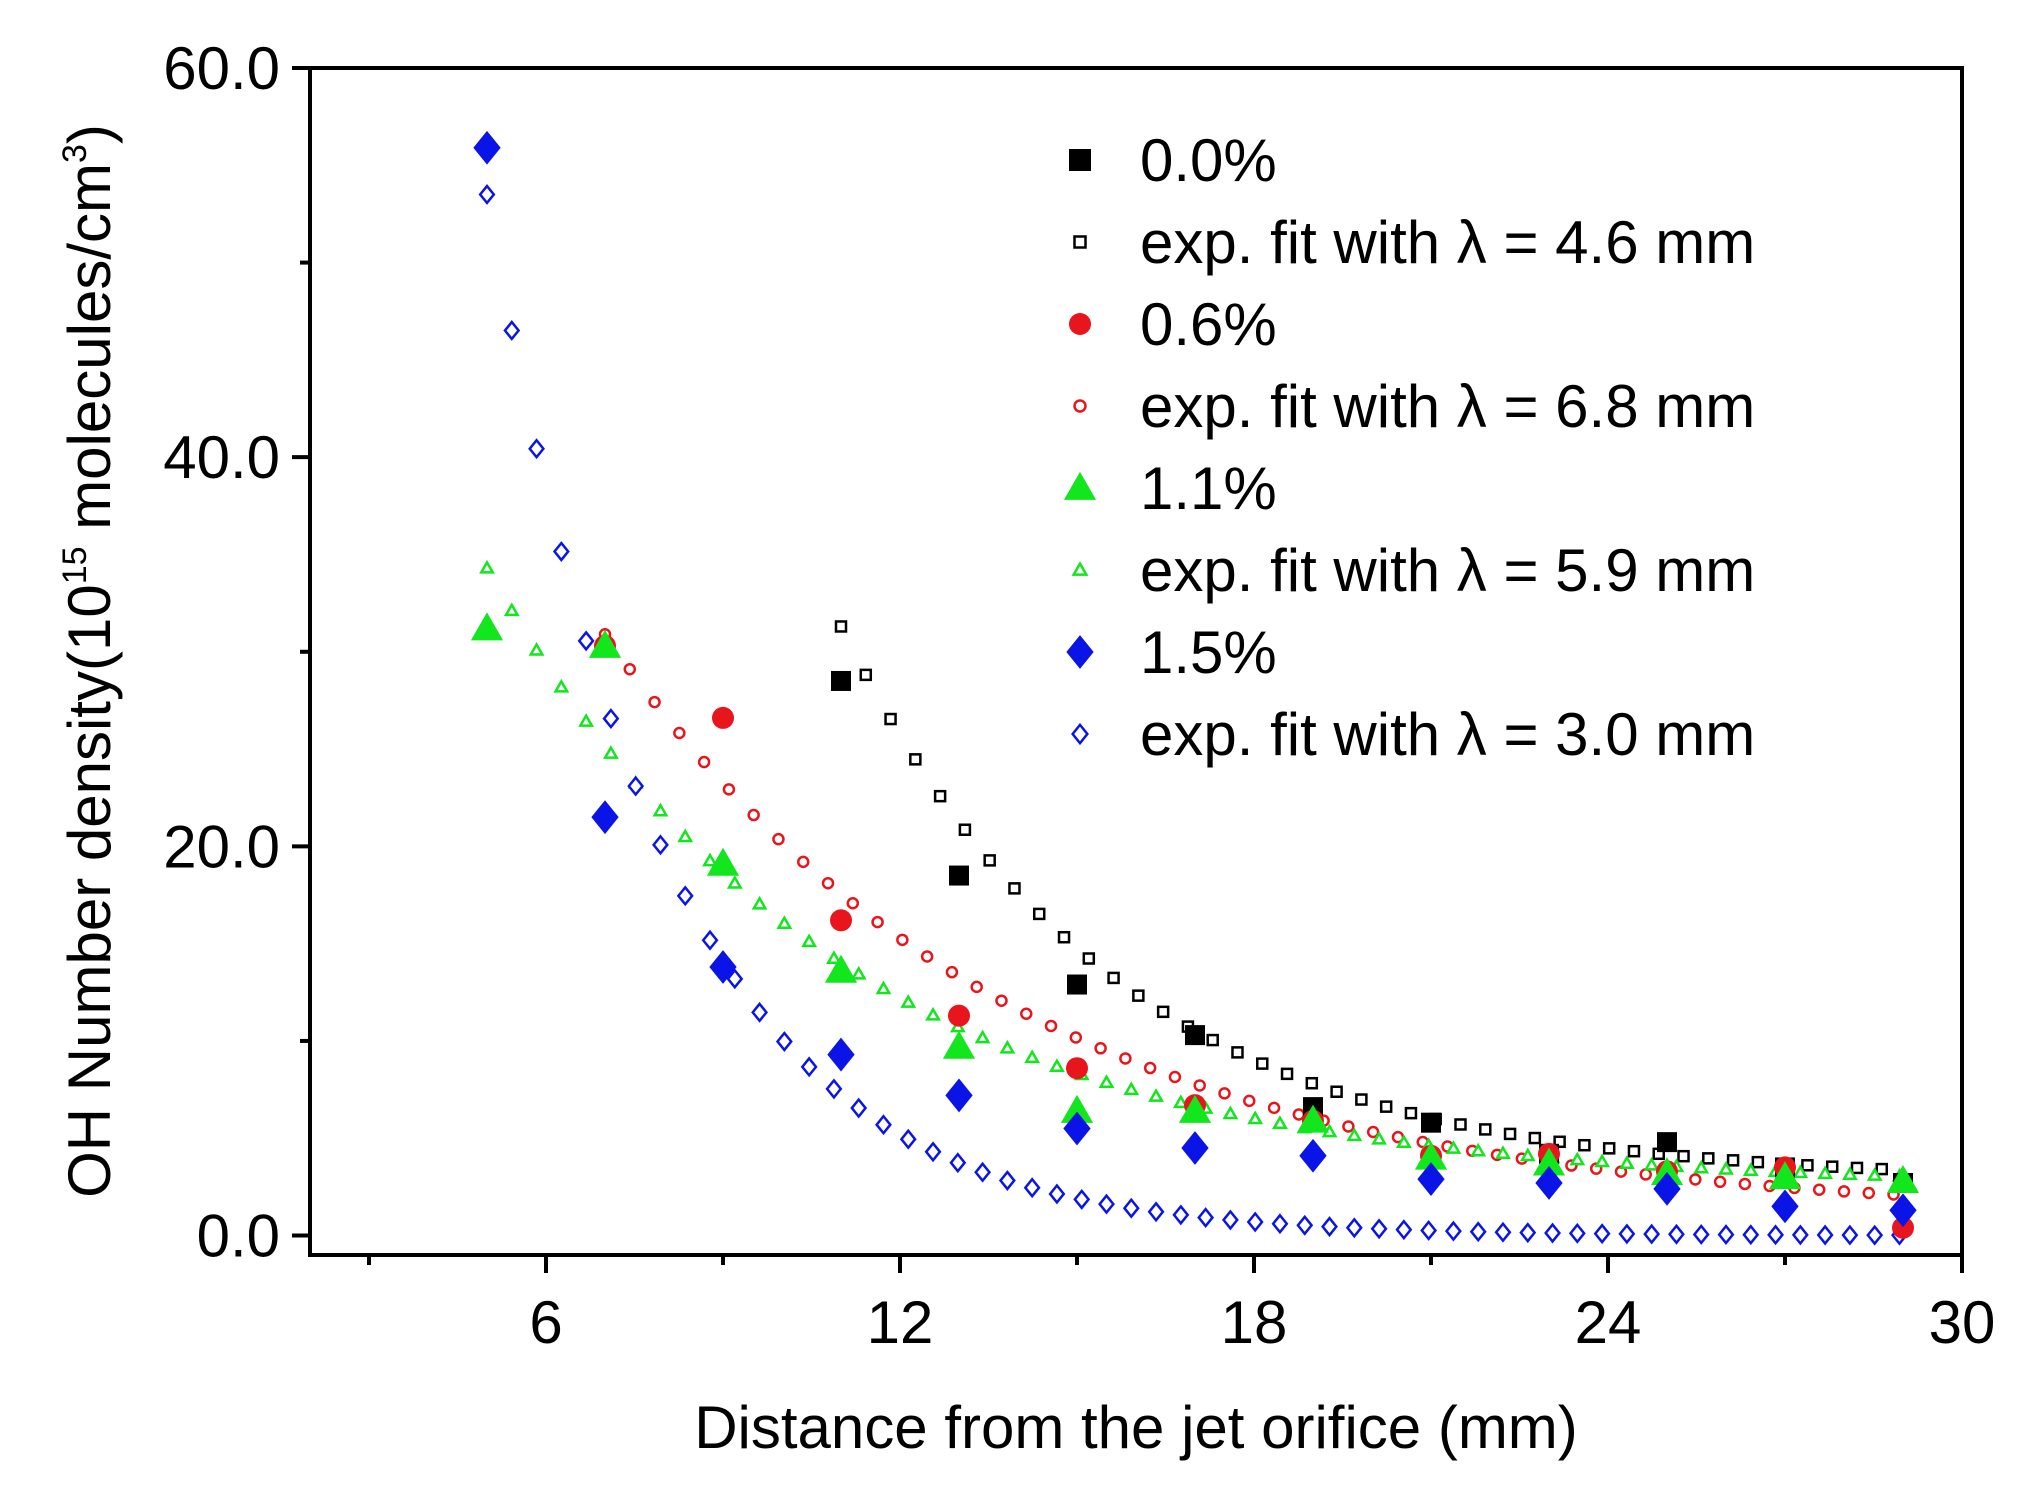  Describe the element at coordinates (900, 1322) in the screenshot. I see `x-tick-label: 12` at that location.